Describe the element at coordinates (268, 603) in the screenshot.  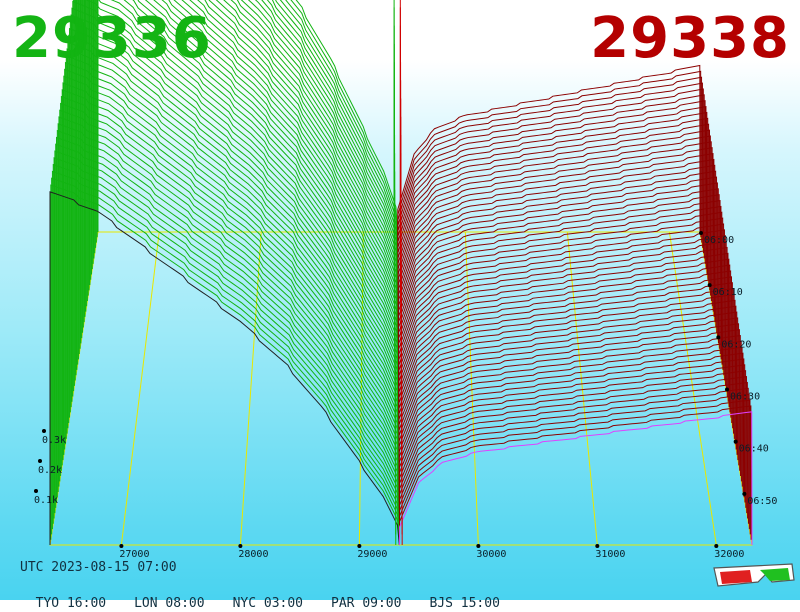
I see `clock-nyc: NYC 03:00` at that location.